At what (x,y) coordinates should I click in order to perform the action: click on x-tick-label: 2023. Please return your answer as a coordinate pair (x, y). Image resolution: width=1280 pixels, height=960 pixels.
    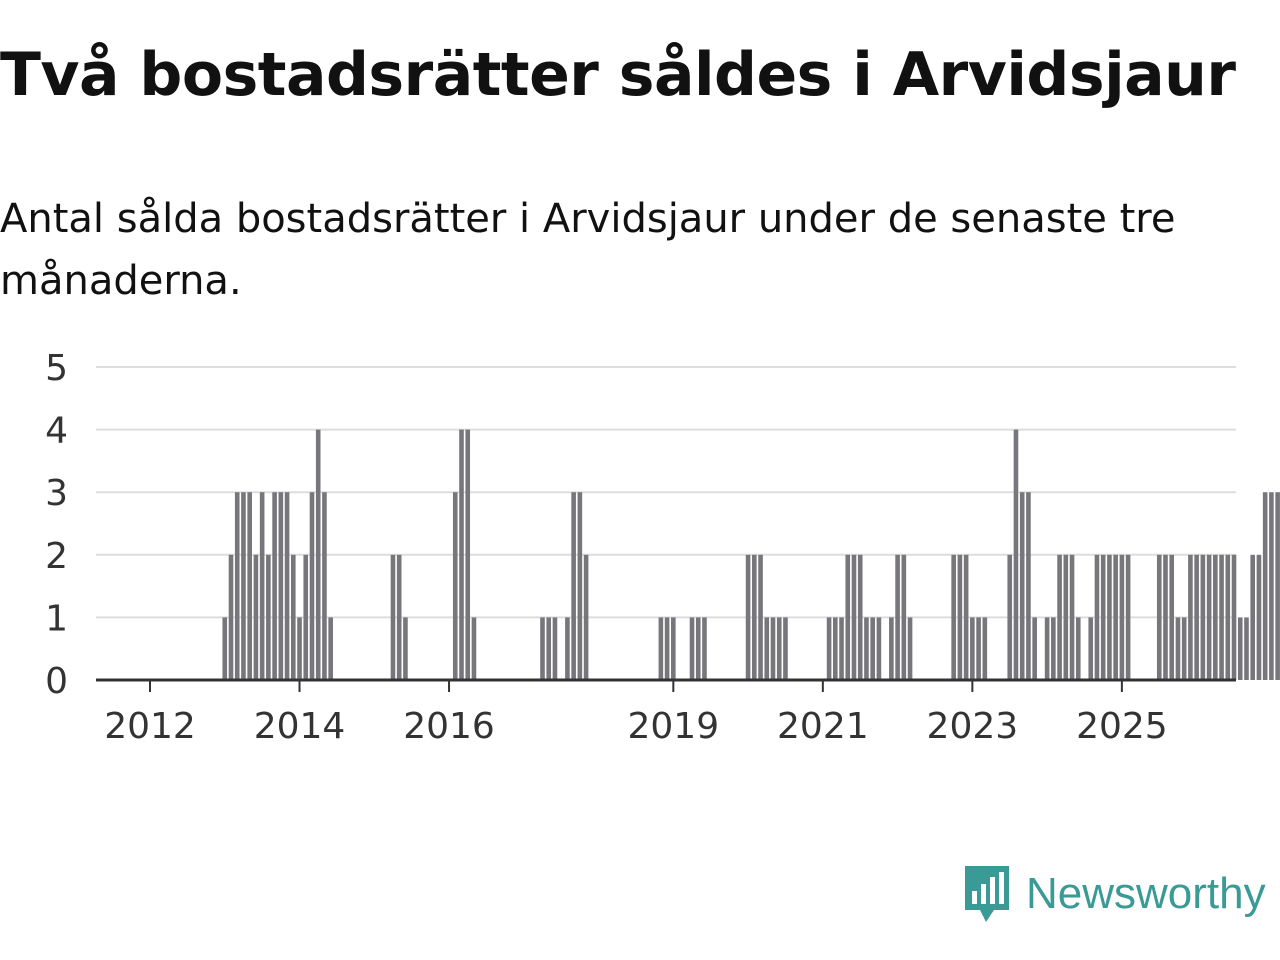
    Looking at the image, I should click on (973, 726).